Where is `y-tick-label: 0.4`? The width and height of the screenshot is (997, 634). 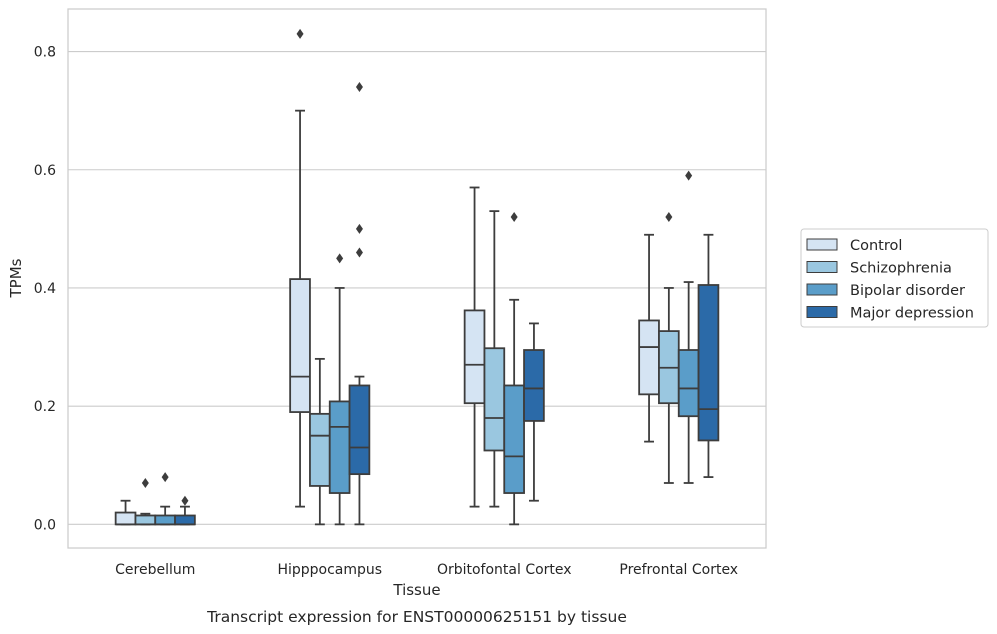 y-tick-label: 0.4 is located at coordinates (45, 289).